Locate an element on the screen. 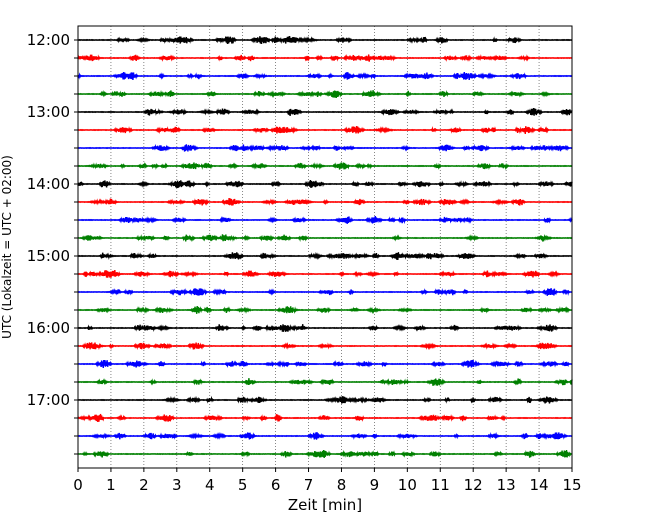 The width and height of the screenshot is (650, 520). y-axis-ticks: 12:00 13:00 14:00 15:00 16:00 17:00 is located at coordinates (52, 243).